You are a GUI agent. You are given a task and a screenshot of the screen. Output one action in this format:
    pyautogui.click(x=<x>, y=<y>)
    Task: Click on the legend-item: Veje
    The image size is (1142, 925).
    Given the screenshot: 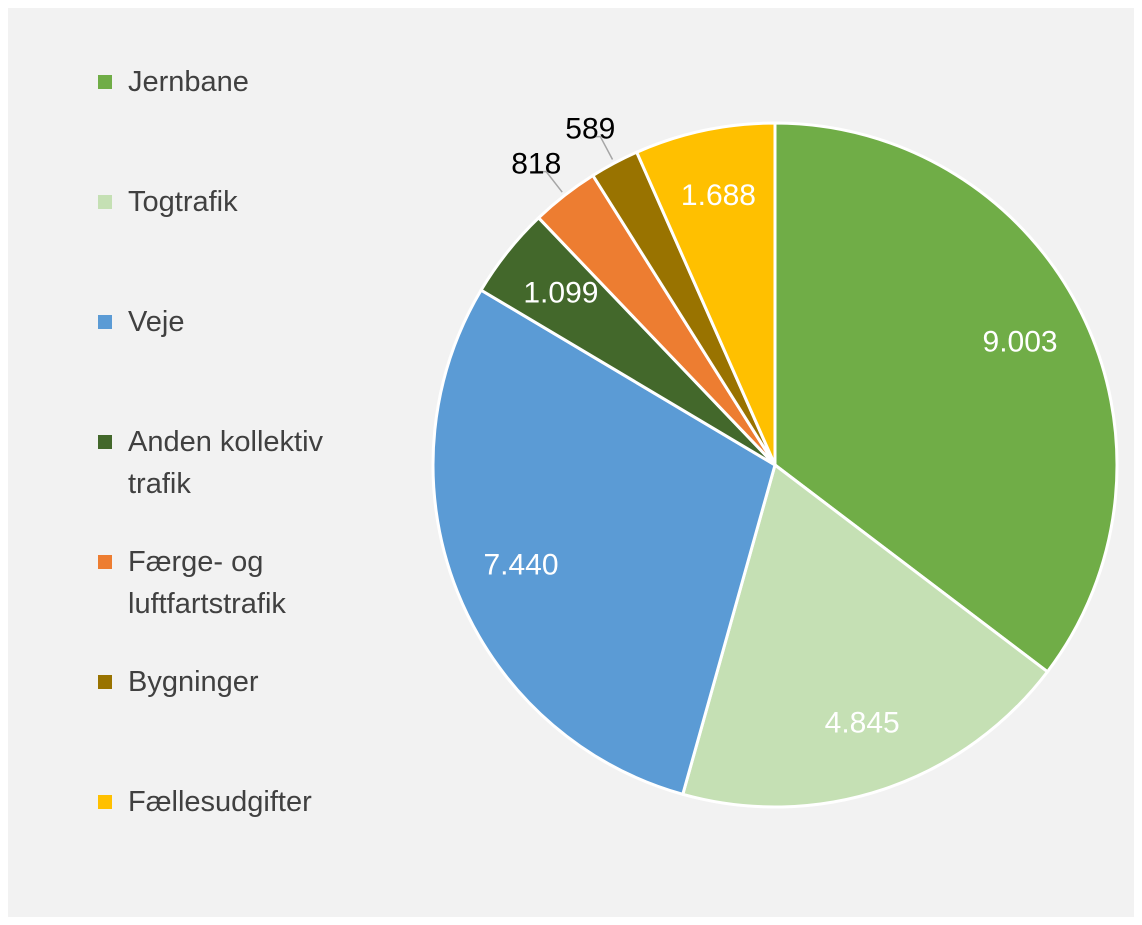 What is the action you would take?
    pyautogui.click(x=233, y=322)
    